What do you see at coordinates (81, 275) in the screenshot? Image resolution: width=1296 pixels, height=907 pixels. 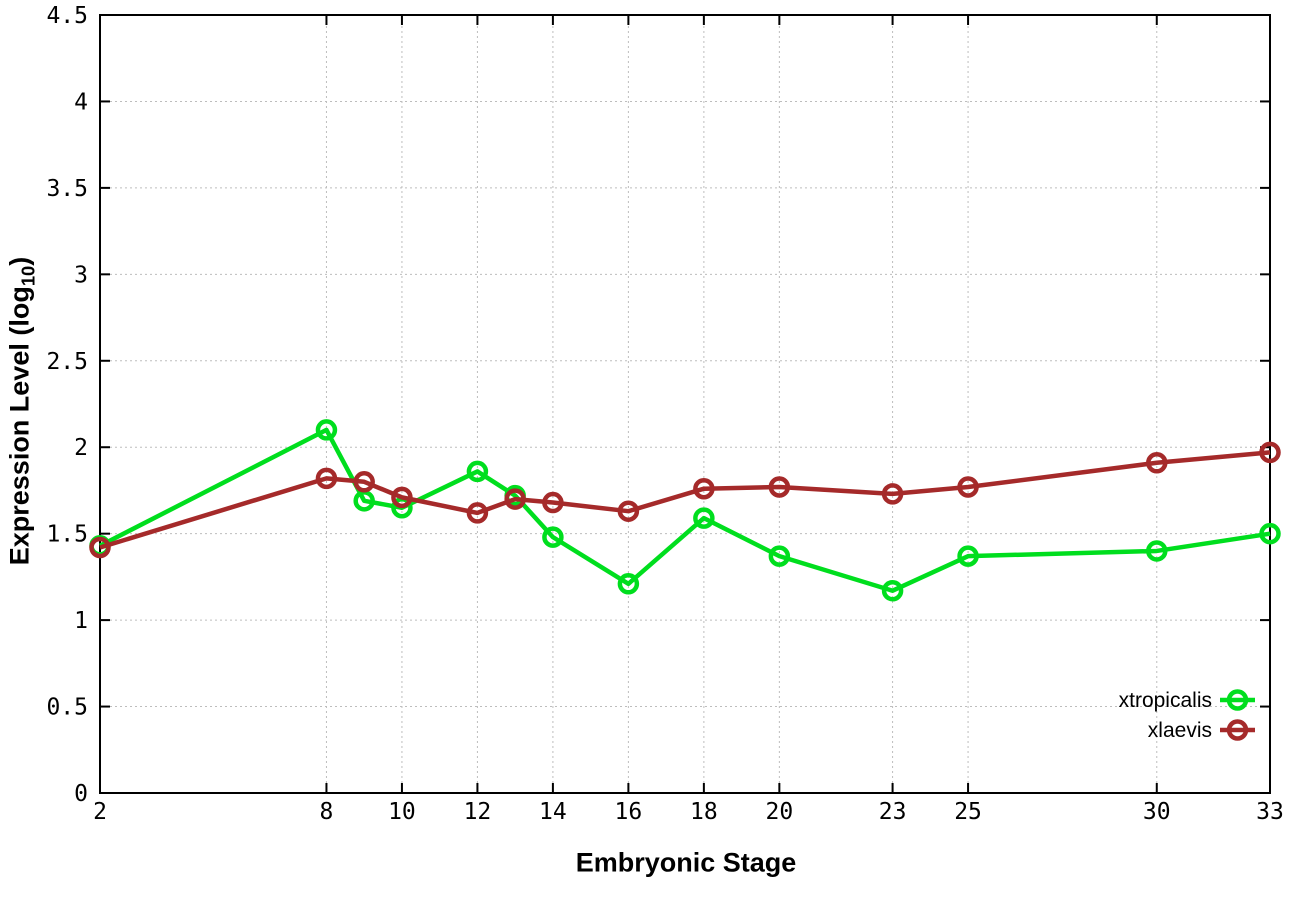 I see `y-tick-label: 3` at bounding box center [81, 275].